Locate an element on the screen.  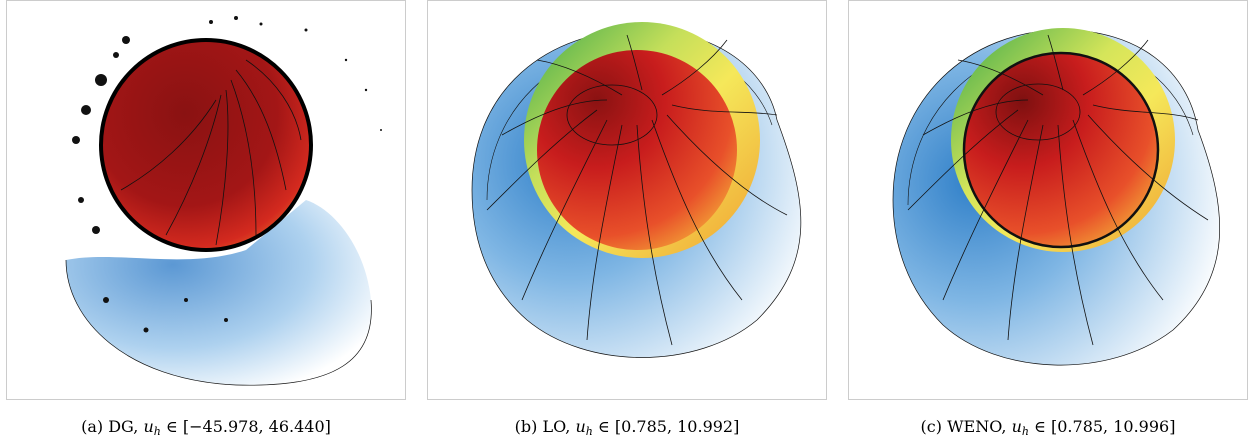
caption-weno-range: [0.785, 10.996] is located at coordinates (1113, 426).